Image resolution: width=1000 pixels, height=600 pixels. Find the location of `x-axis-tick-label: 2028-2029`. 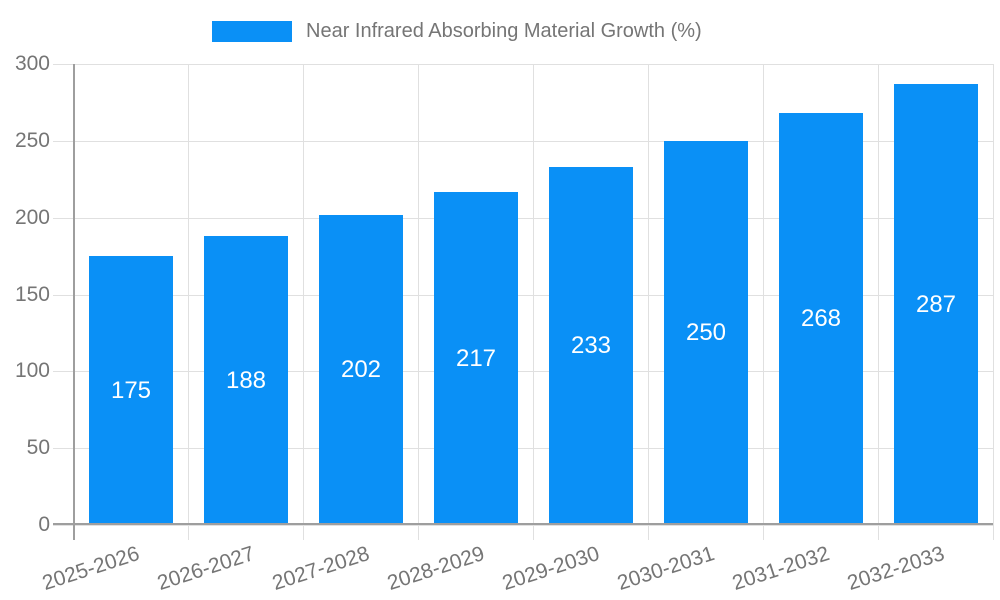

x-axis-tick-label: 2028-2029 is located at coordinates (436, 568).